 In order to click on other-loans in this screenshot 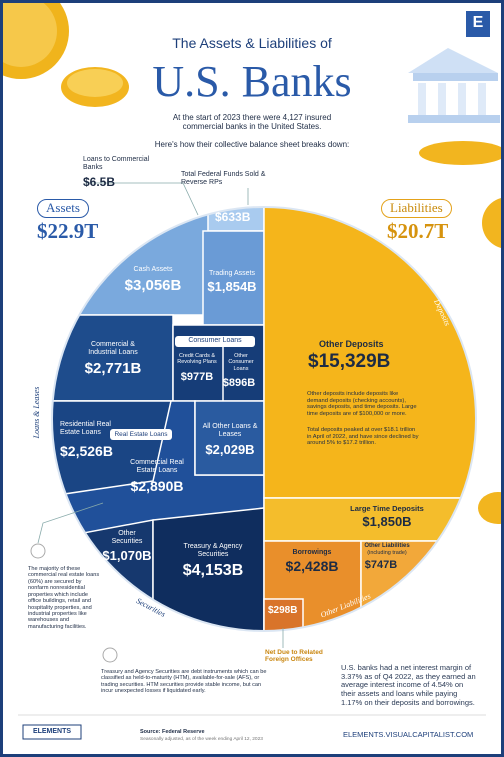, I will do `click(229, 438)`.